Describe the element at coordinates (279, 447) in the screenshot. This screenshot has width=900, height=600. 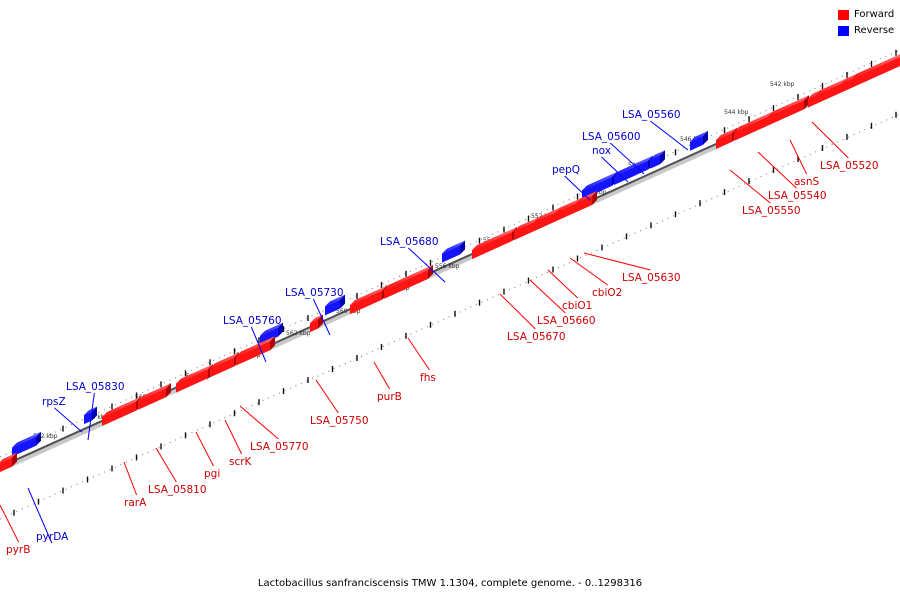
I see `gene-label: LSA_05770` at that location.